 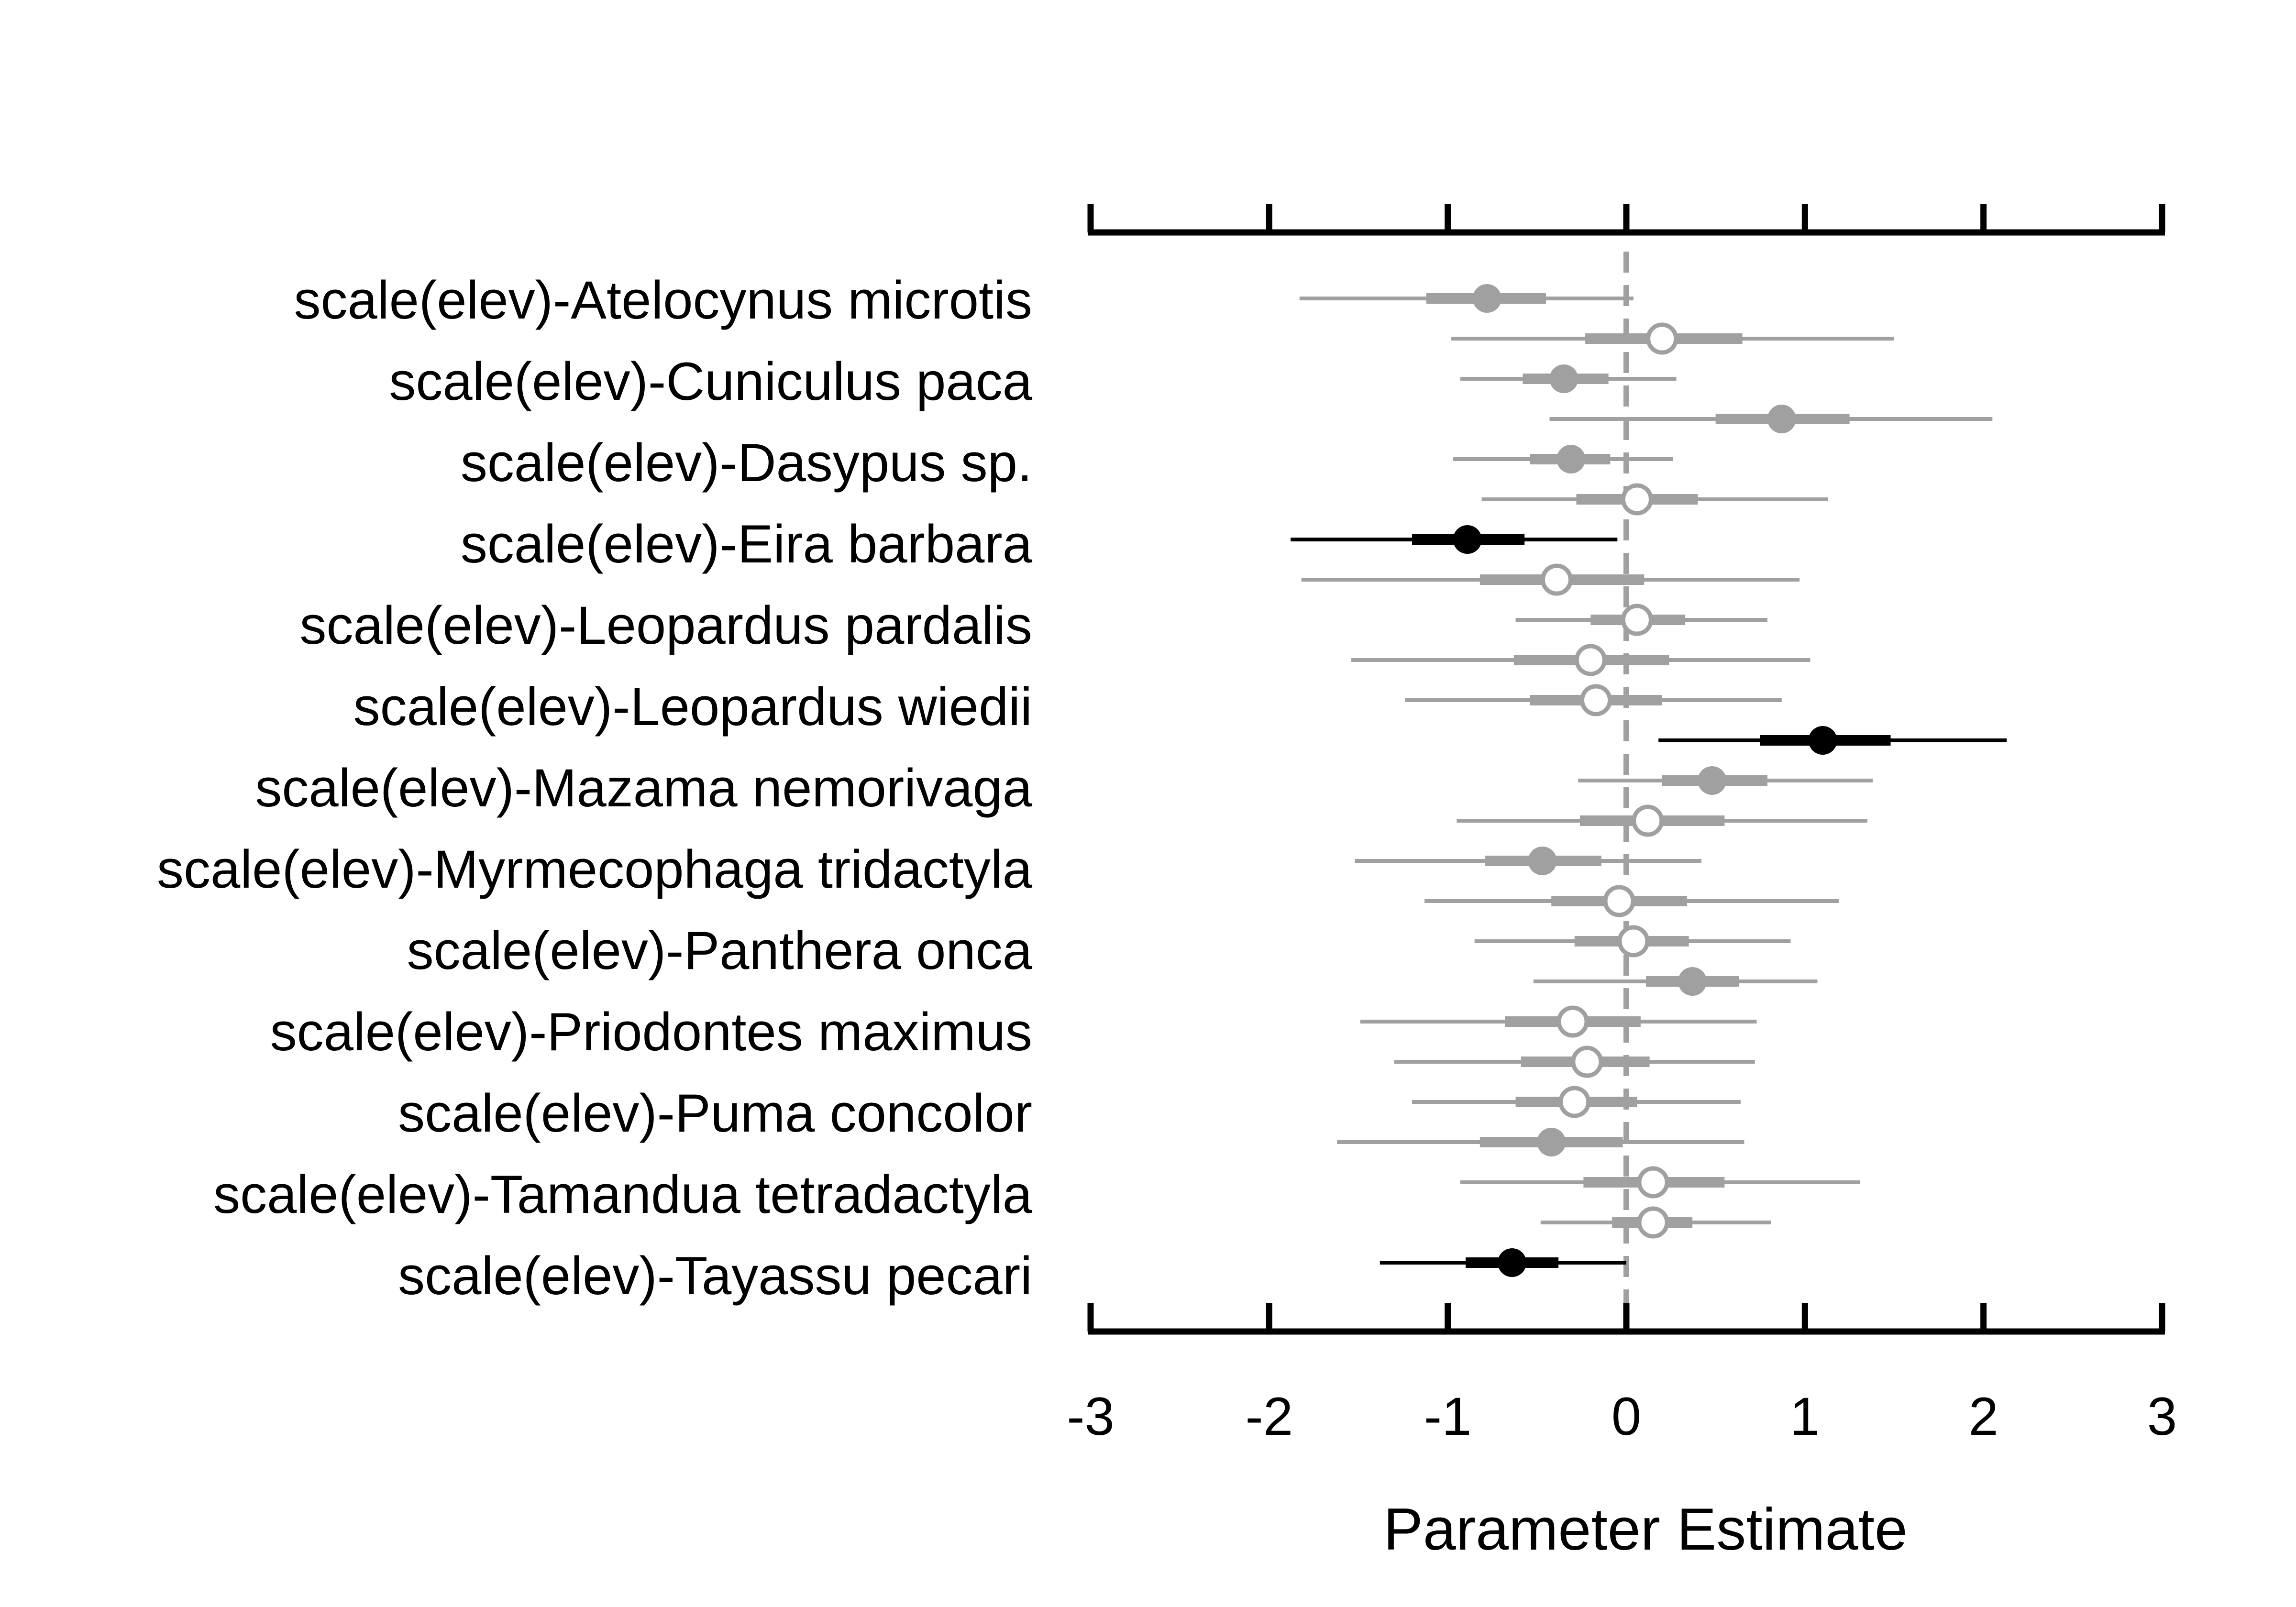 What do you see at coordinates (1984, 1416) in the screenshot?
I see `x-tick-label: 2` at bounding box center [1984, 1416].